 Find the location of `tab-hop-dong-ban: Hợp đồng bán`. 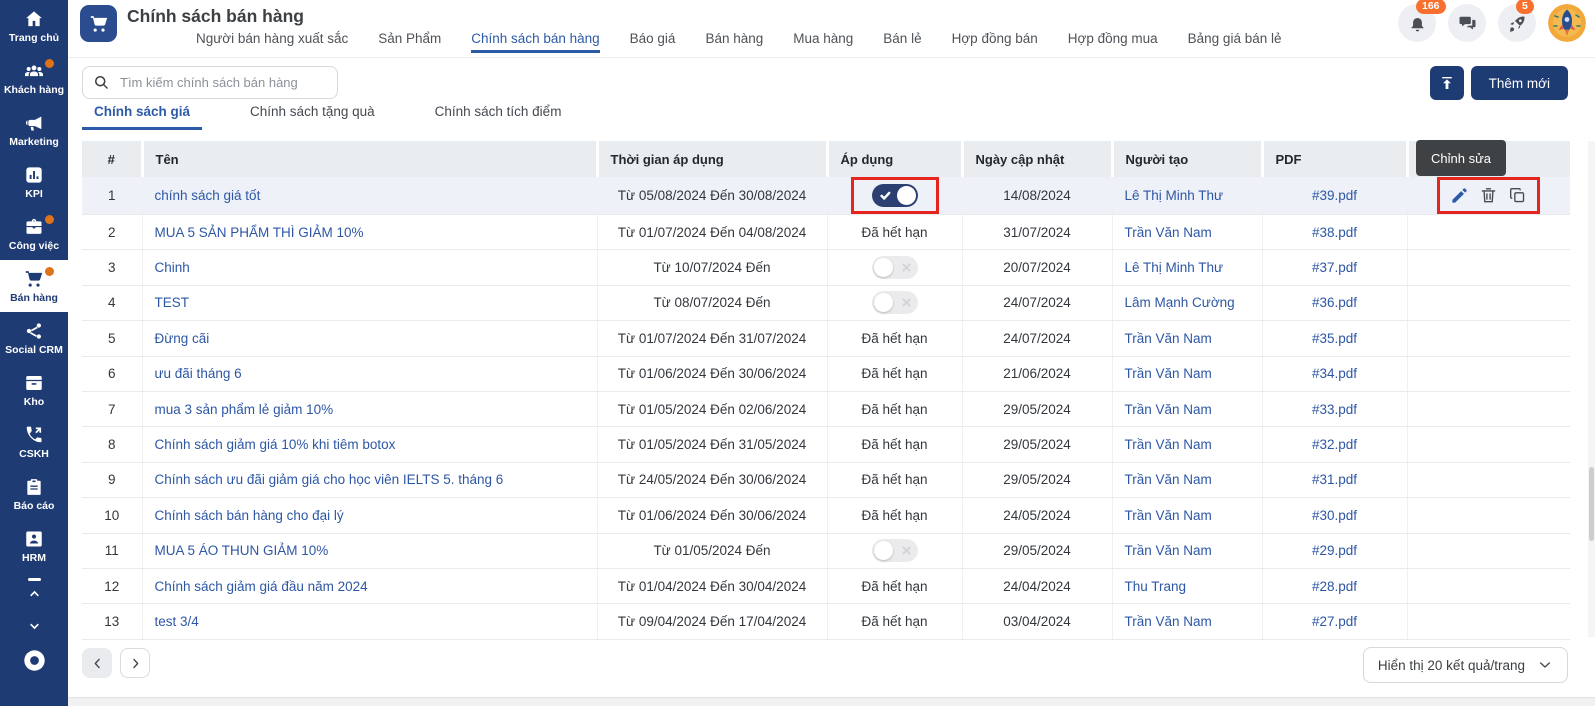

tab-hop-dong-ban: Hợp đồng bán is located at coordinates (994, 38).